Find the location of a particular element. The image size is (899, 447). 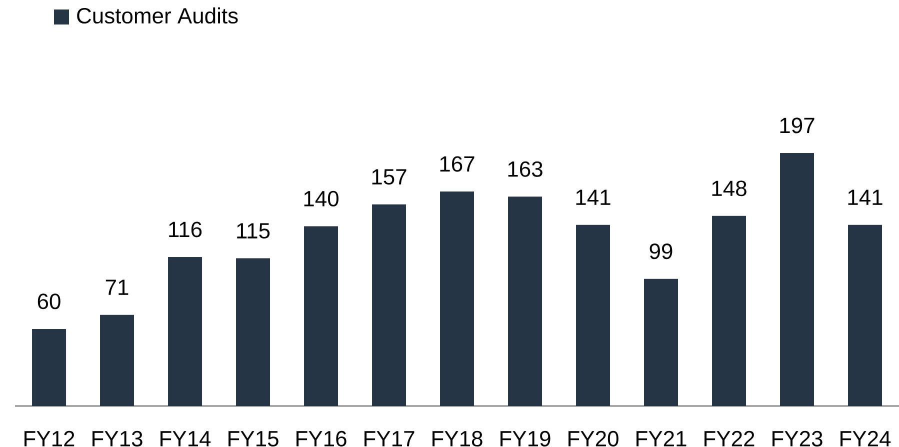

x-tick-label: FY12 is located at coordinates (49, 438).